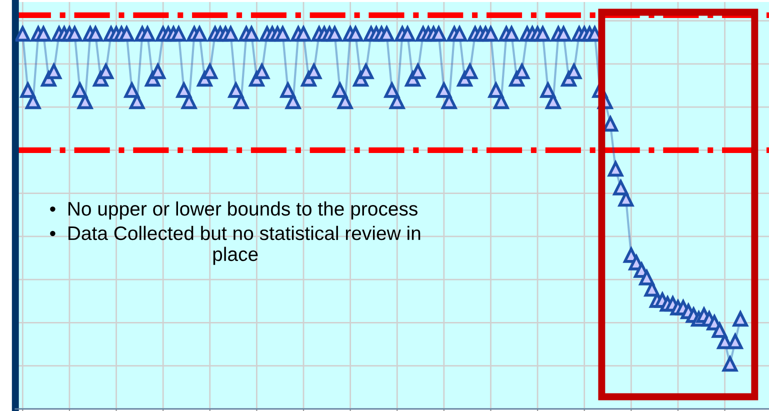 The width and height of the screenshot is (769, 411). Describe the element at coordinates (235, 245) in the screenshot. I see `annotation: • Data Collected but no statistical review in place` at that location.